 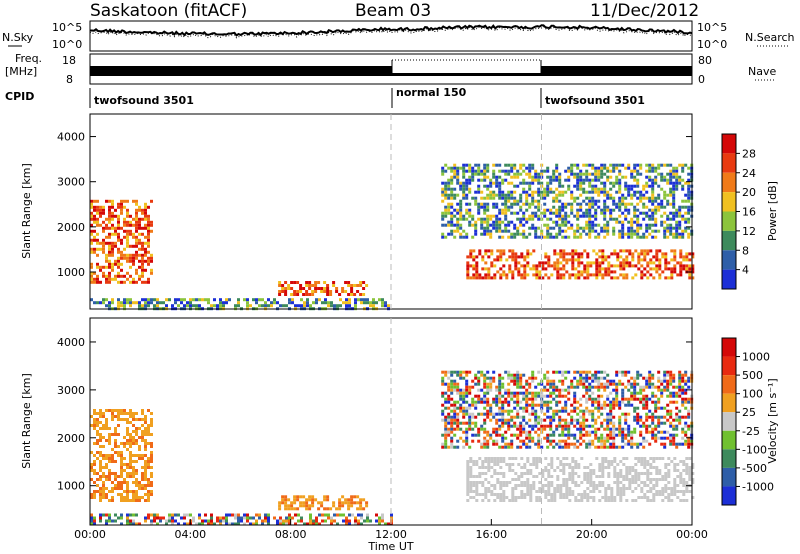 I want to click on cpid-label: CPID, so click(x=19, y=96).